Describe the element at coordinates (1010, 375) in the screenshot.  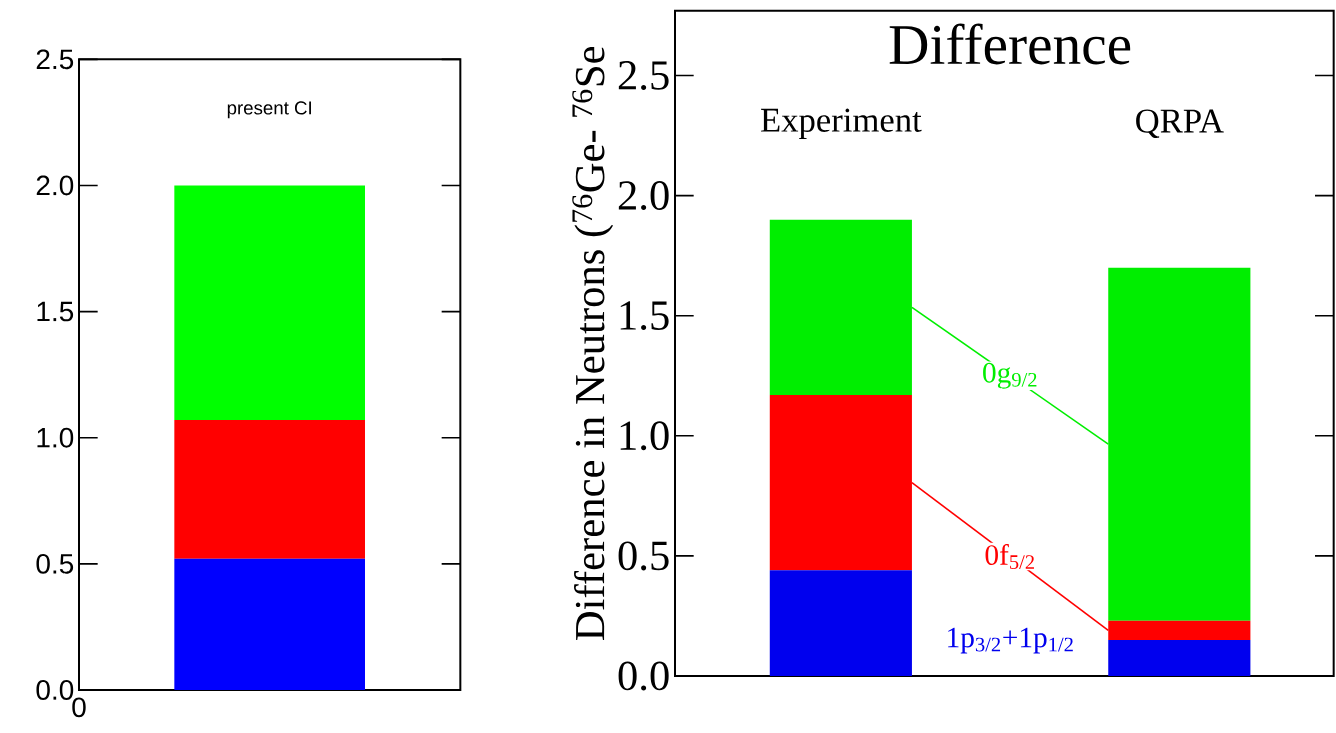
I see `text: 0g$_{9/2}$` at that location.